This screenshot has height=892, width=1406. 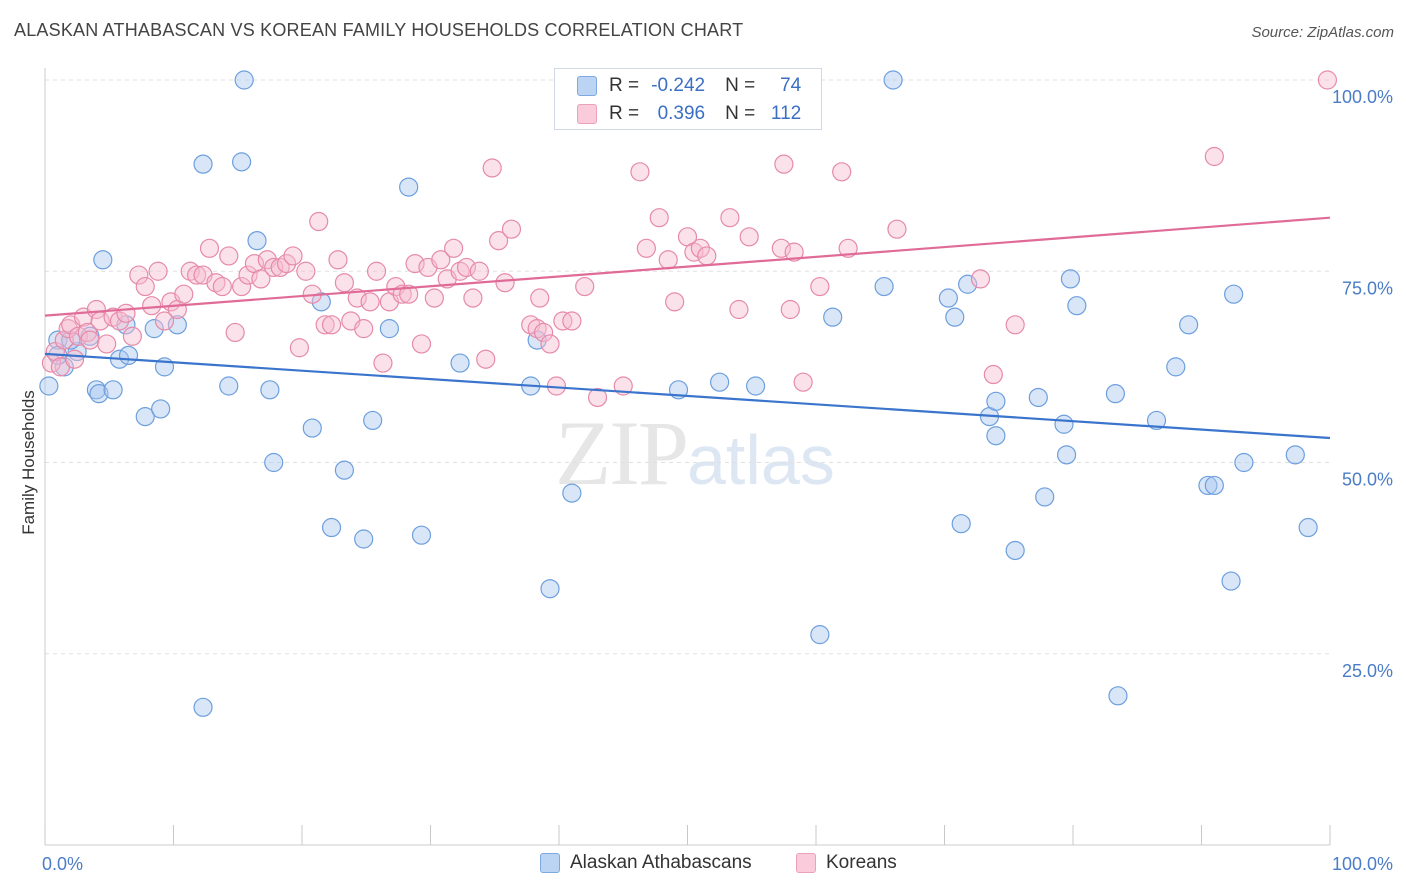 What do you see at coordinates (740, 85) in the screenshot?
I see `n-label: N =` at bounding box center [740, 85].